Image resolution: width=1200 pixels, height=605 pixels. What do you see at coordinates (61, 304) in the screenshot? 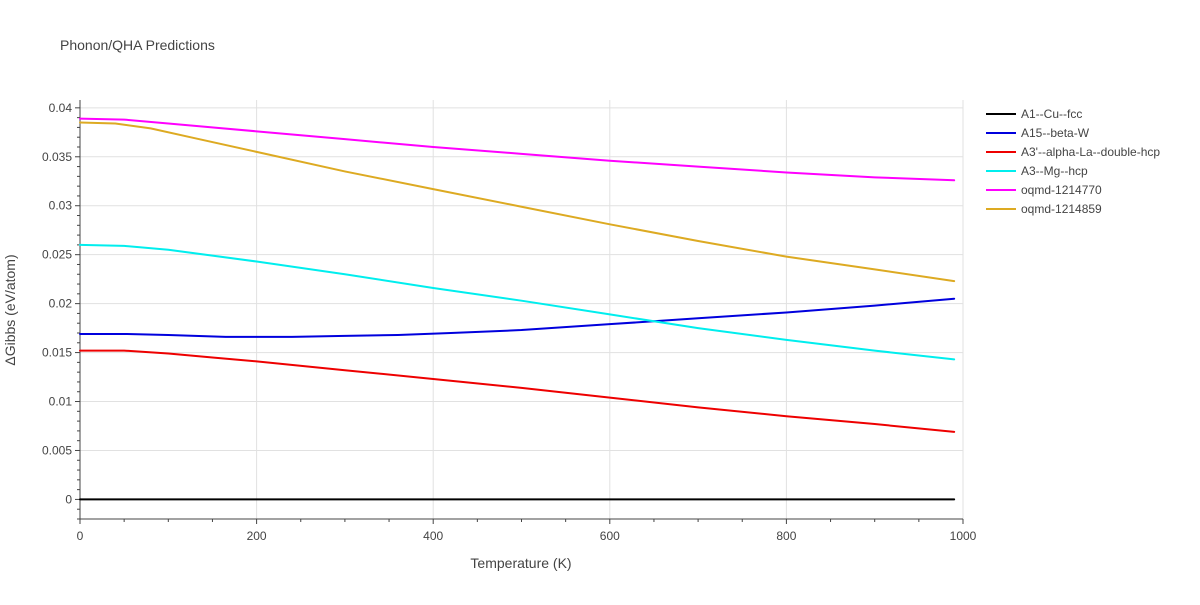
I see `y-tick-label: 0.02` at bounding box center [61, 304].